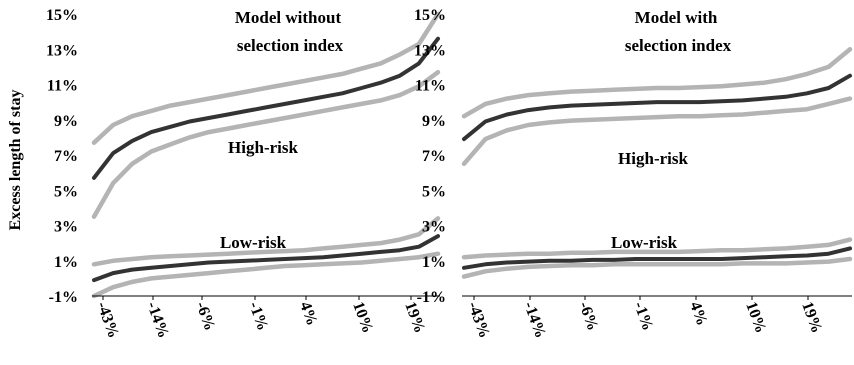 The width and height of the screenshot is (854, 365). Describe the element at coordinates (288, 17) in the screenshot. I see `panel-title-line-1: Model without` at that location.